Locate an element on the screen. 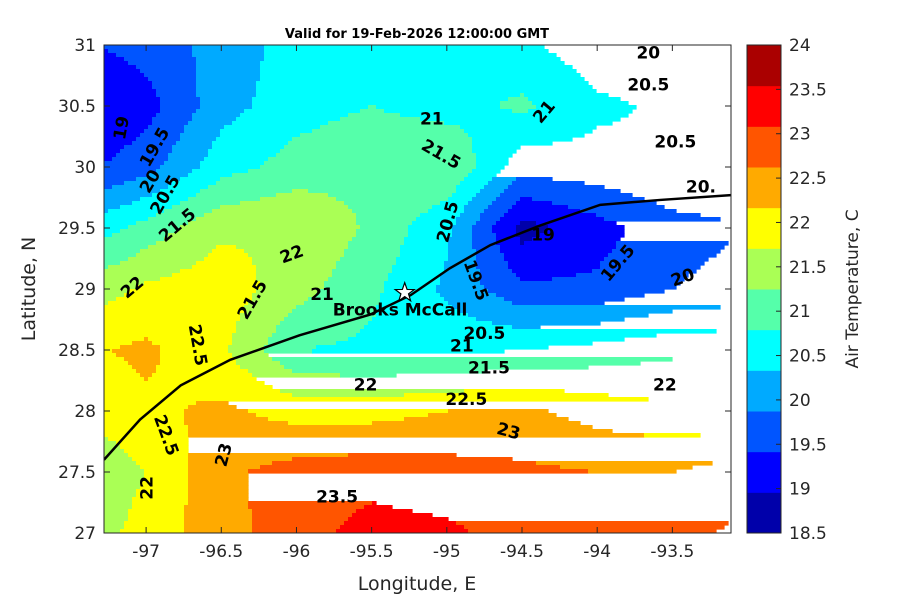  x-tick-label: -94.5 is located at coordinates (522, 552).